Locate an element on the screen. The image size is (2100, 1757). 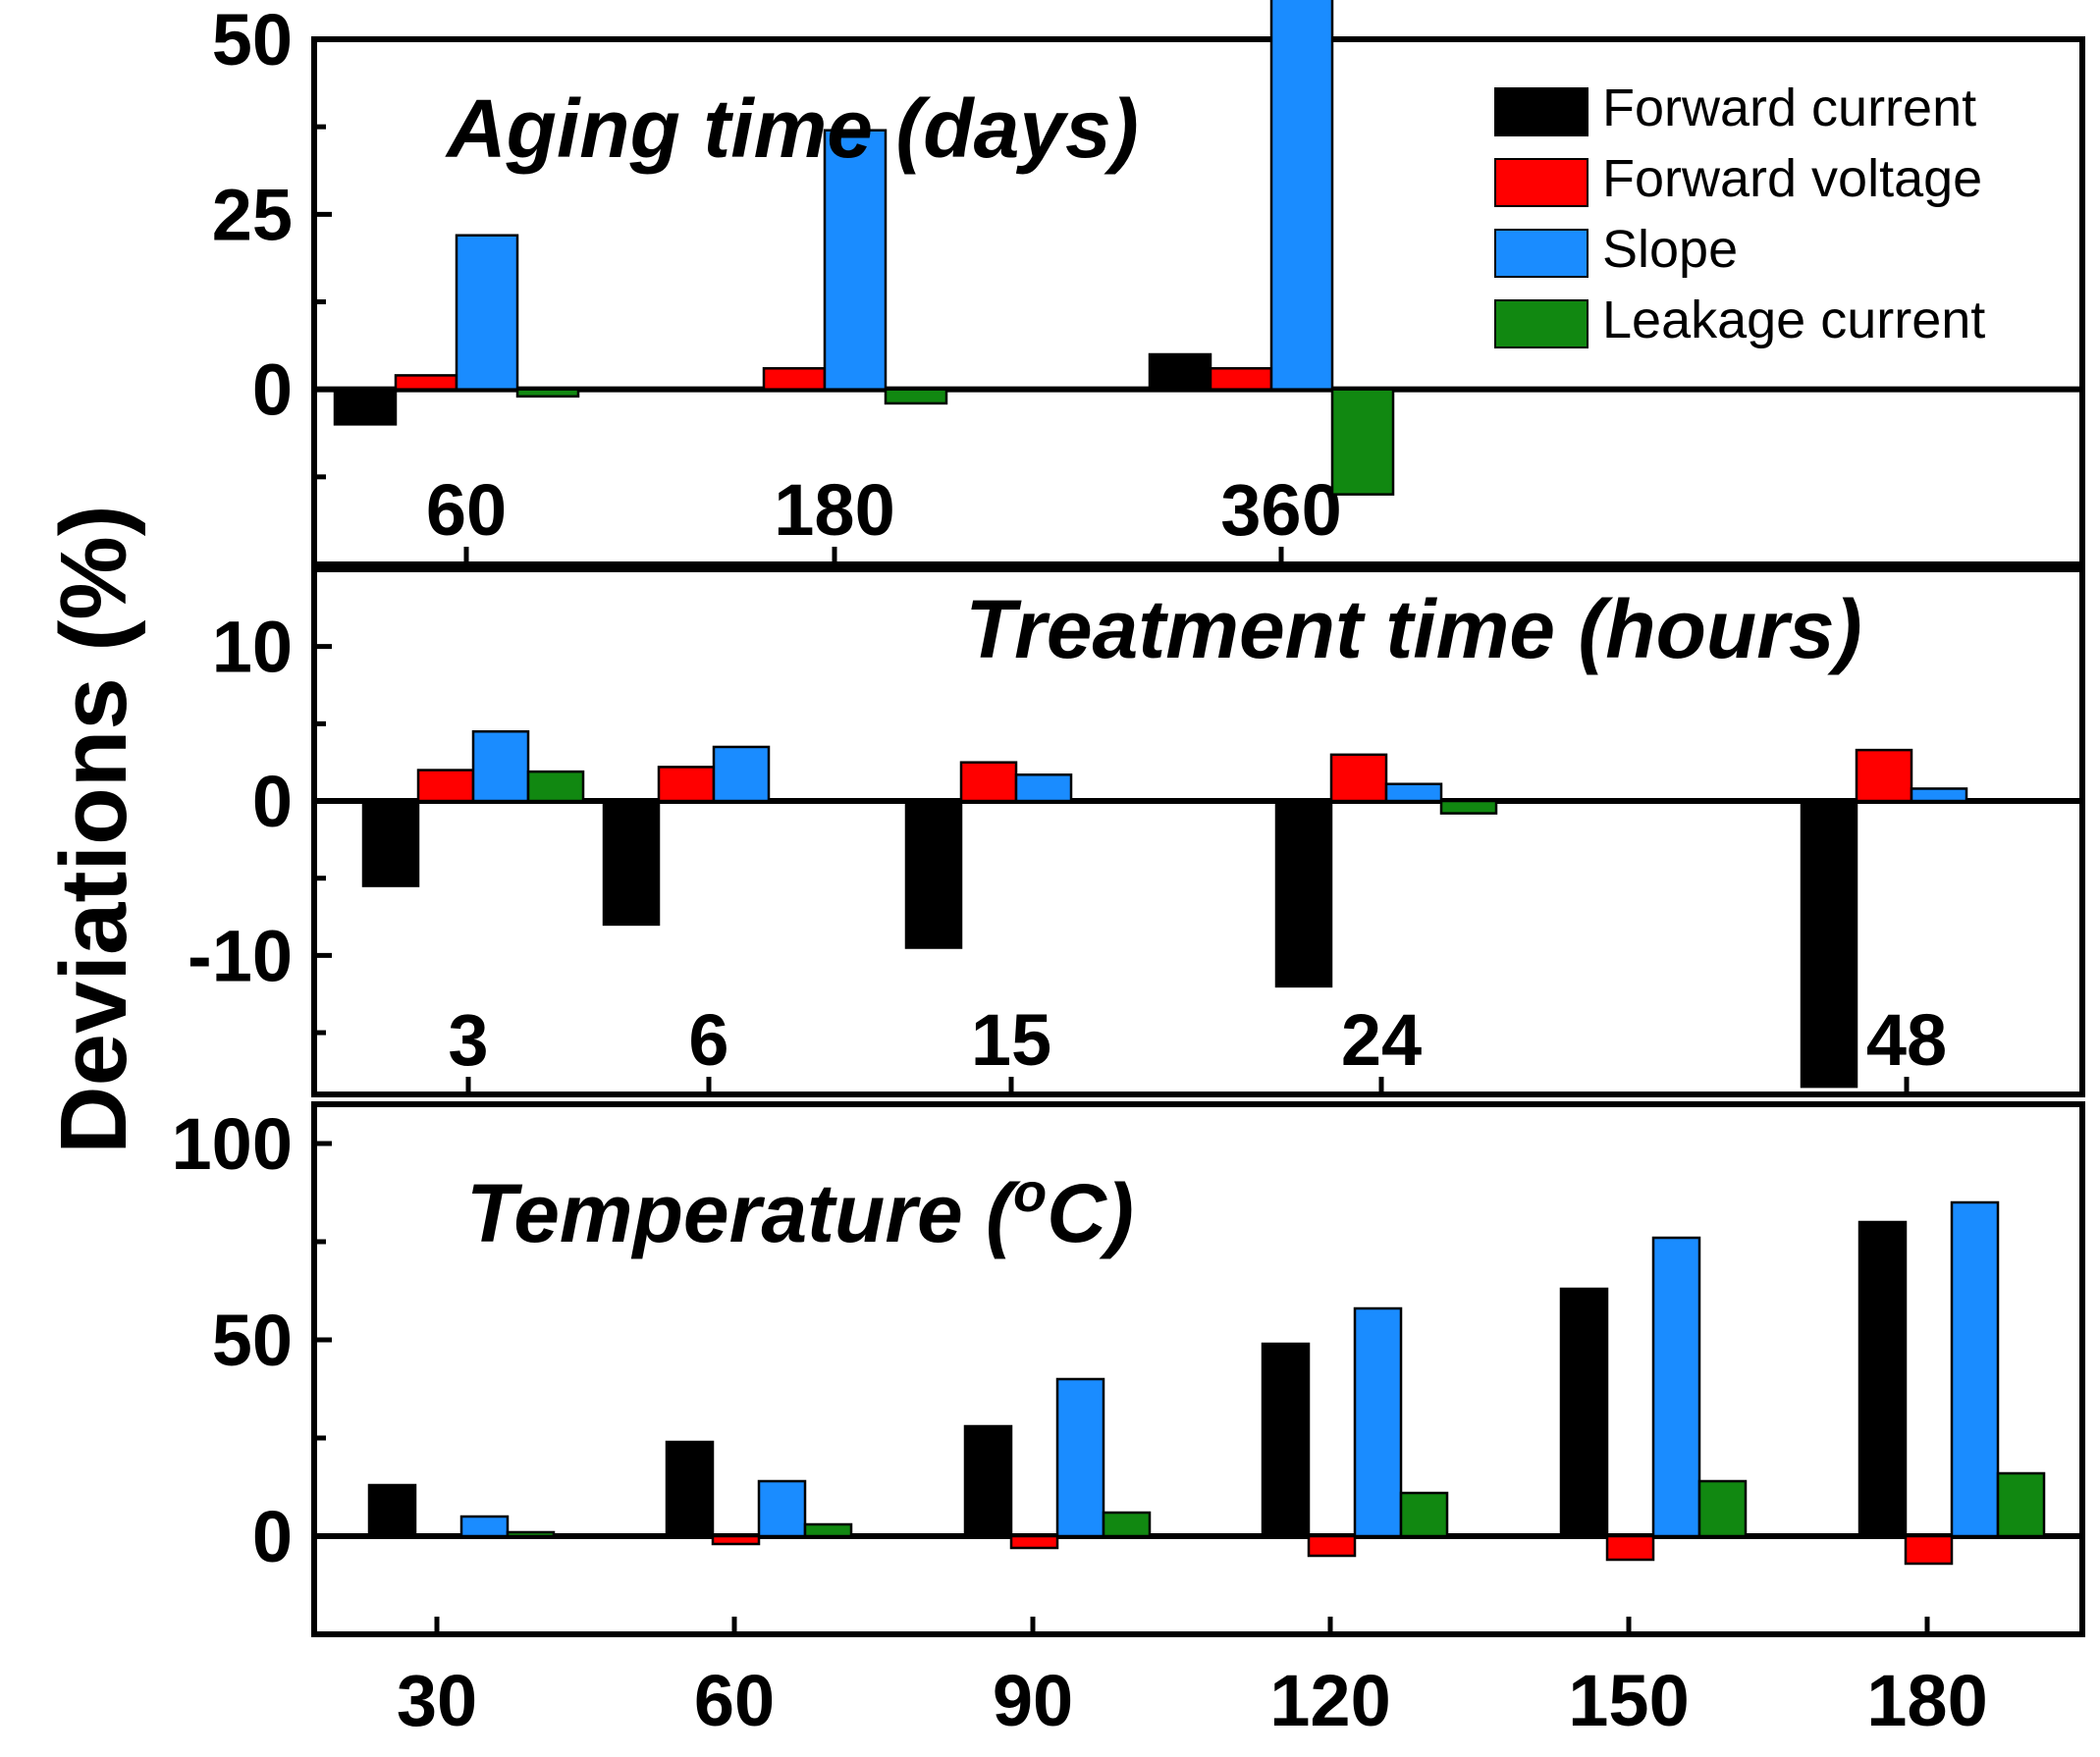
x-tick-label-temperature: 180 is located at coordinates (1926, 1701).